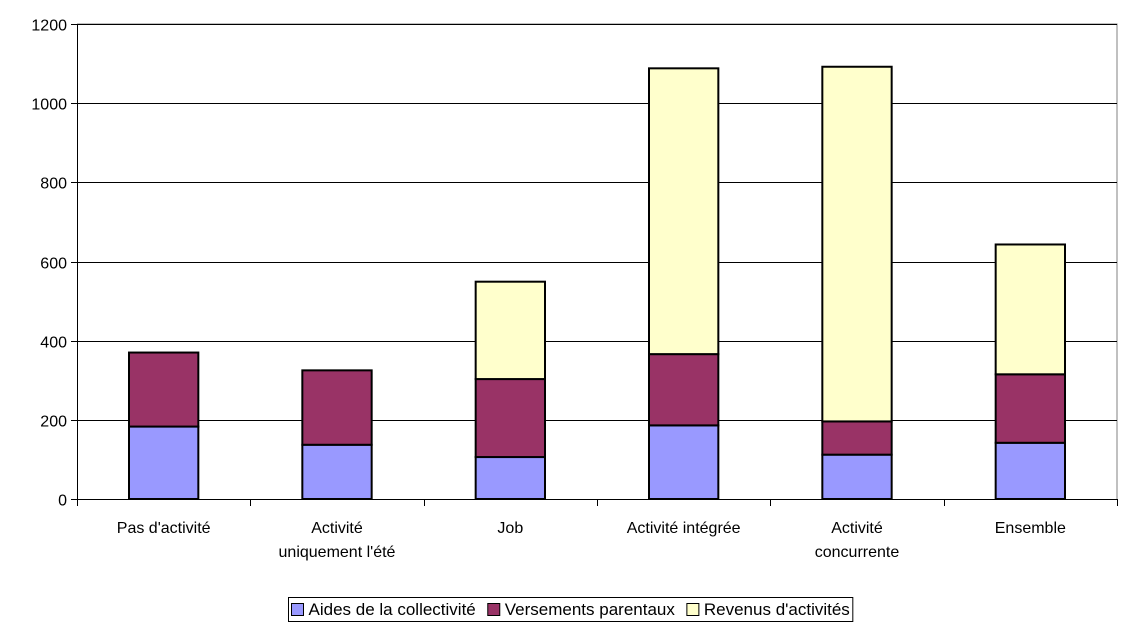 This screenshot has width=1140, height=625. What do you see at coordinates (590, 609) in the screenshot?
I see `legend-label-1: Versements parentaux` at bounding box center [590, 609].